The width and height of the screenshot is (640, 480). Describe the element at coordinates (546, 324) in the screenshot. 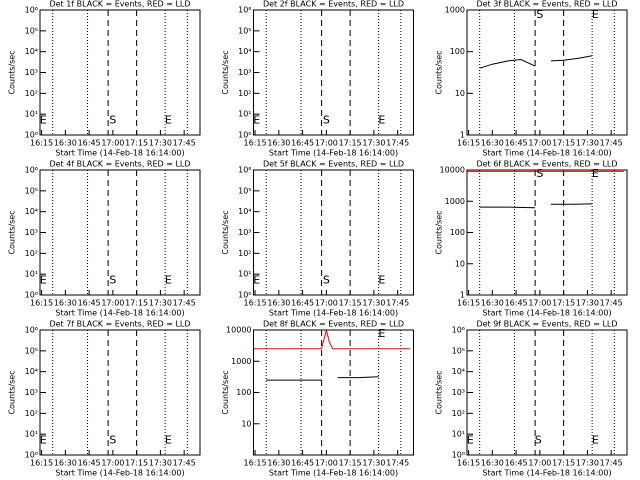

I see `chart-title: Det 9f BLACK = Events, RED = LLD` at that location.